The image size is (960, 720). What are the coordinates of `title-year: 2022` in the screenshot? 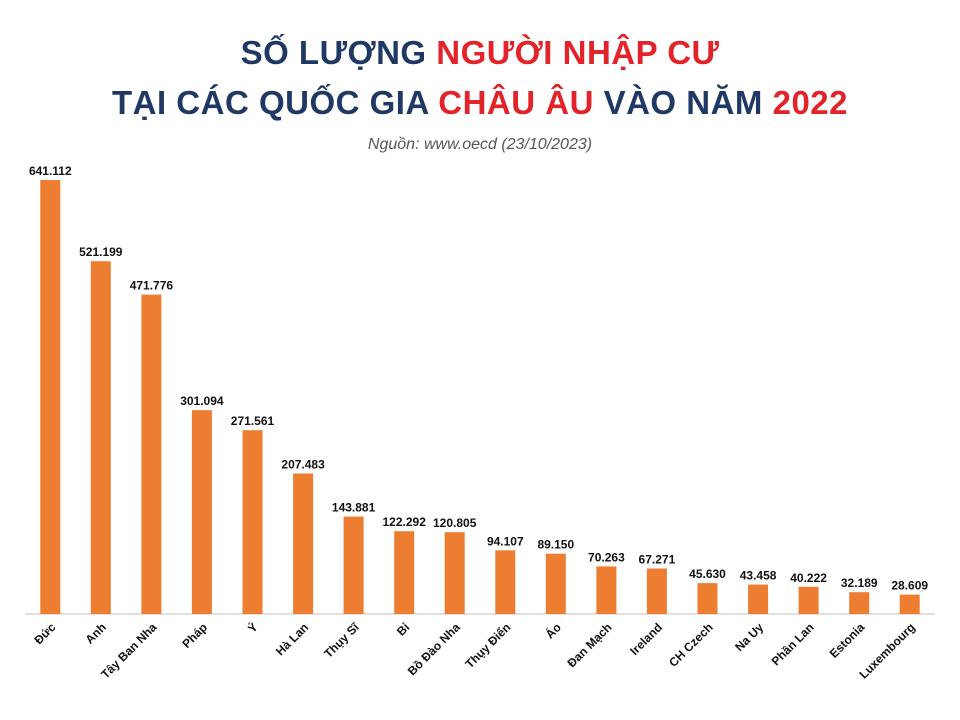 It's located at (810, 102).